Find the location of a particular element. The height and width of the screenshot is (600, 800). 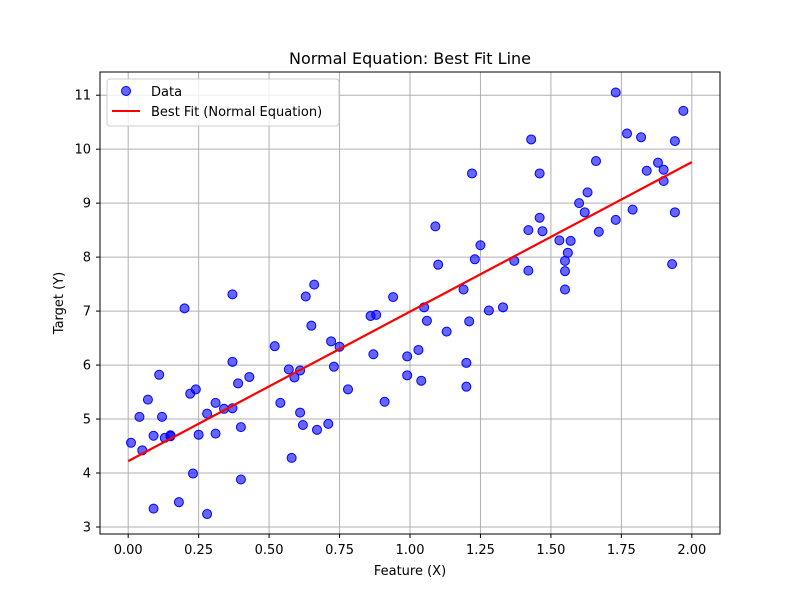

x-tick-label: 1.00 is located at coordinates (410, 550).